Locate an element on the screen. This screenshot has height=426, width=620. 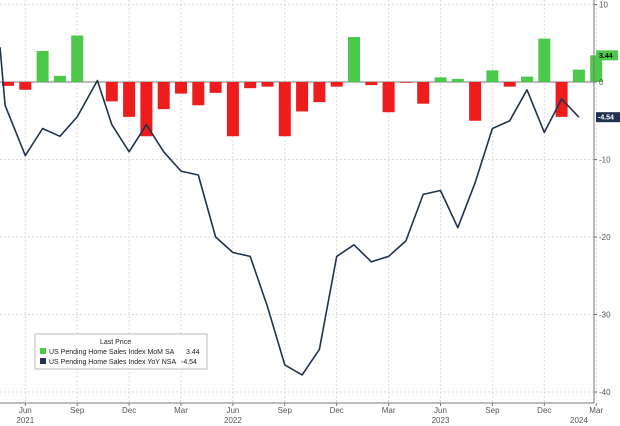
y-tick-label: -30 is located at coordinates (605, 315).